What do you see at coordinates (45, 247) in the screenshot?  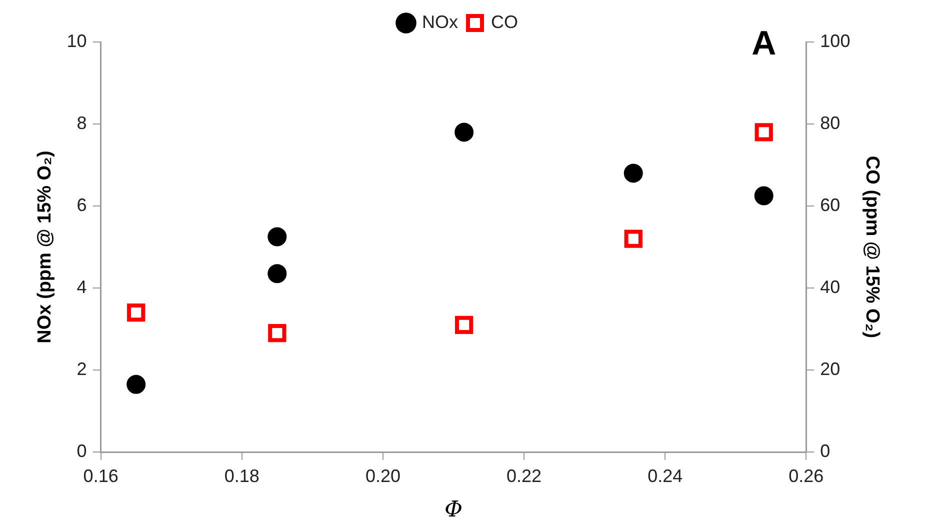 I see `y-axis-title: NOx (ppm @ 15% O₂)` at bounding box center [45, 247].